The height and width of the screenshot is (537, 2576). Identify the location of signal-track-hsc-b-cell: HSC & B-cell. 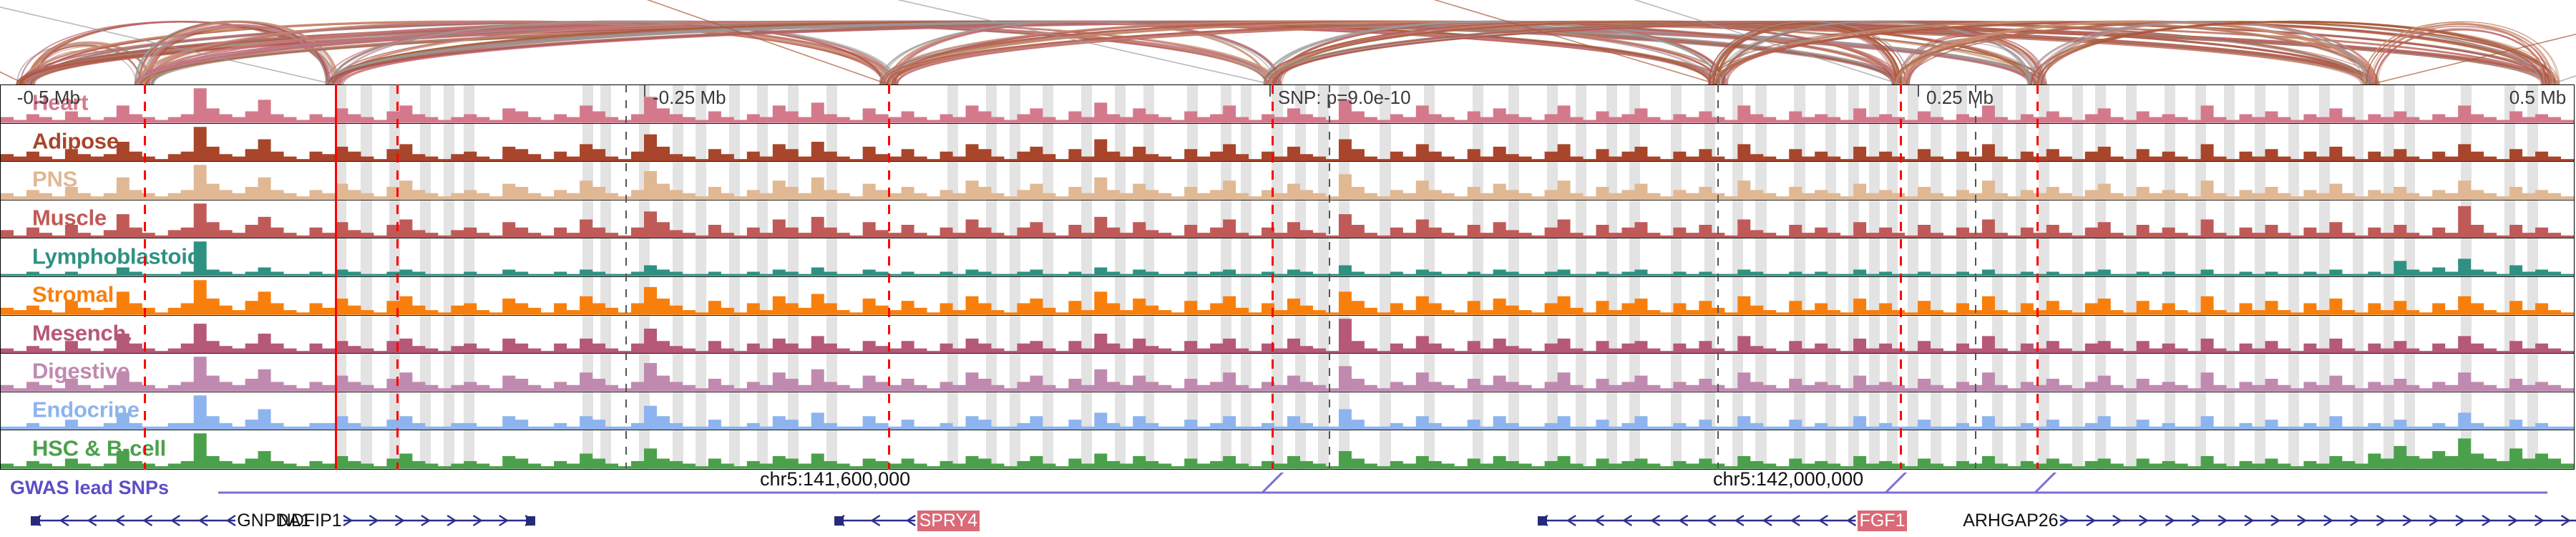
(1287, 449).